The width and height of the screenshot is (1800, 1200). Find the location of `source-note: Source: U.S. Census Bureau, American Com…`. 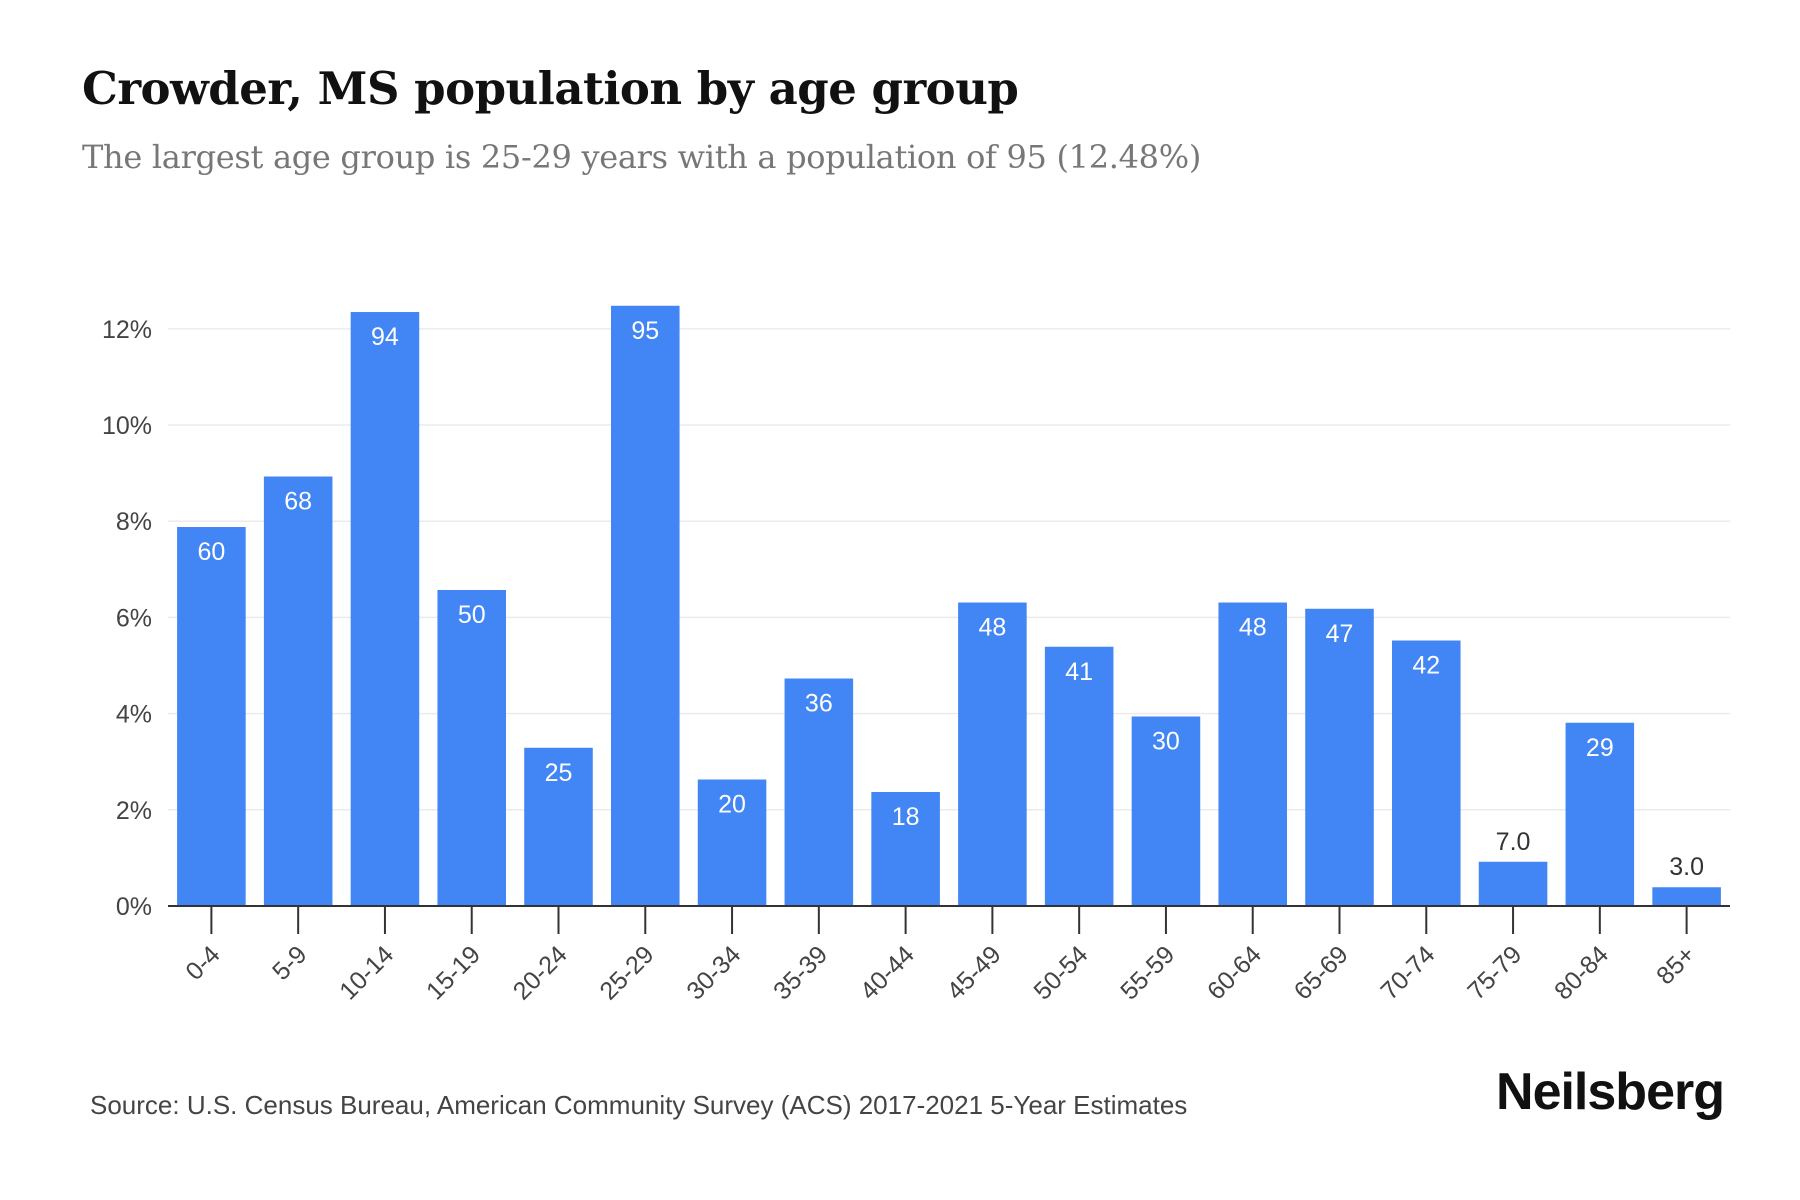

source-note: Source: U.S. Census Bureau, American Com… is located at coordinates (639, 1105).